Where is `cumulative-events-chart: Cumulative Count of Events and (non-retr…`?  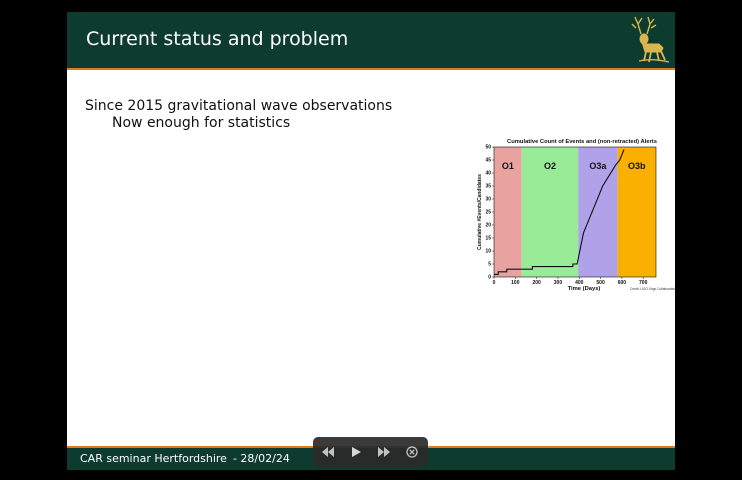 cumulative-events-chart: Cumulative Count of Events and (non-retr… is located at coordinates (576, 215).